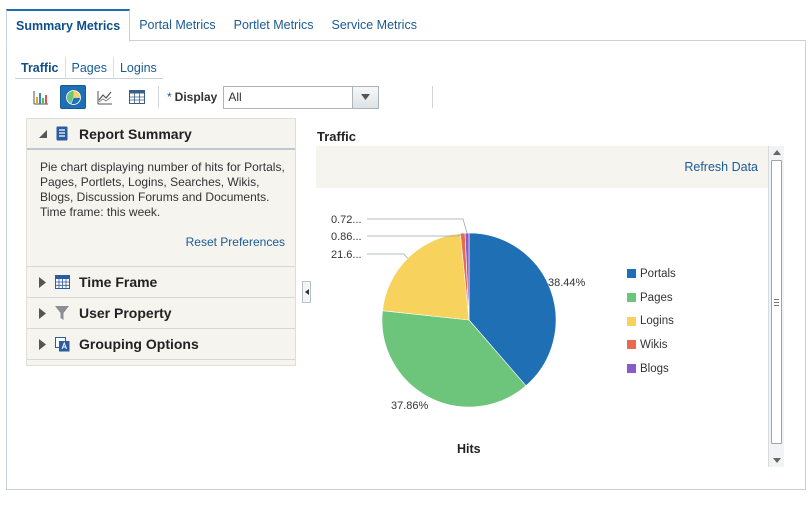  I want to click on legend-label: Logins, so click(657, 321).